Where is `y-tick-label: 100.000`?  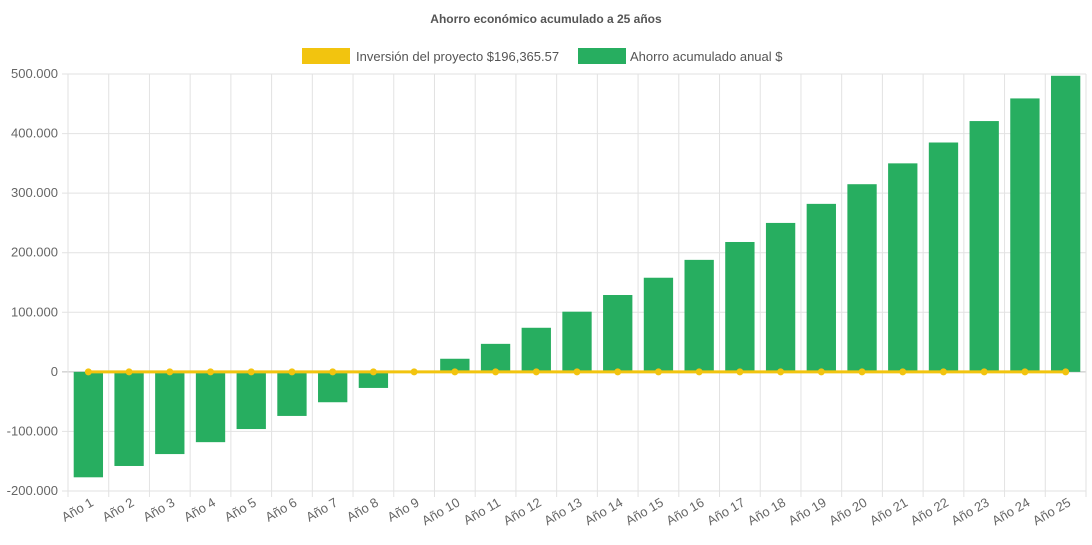
y-tick-label: 100.000 is located at coordinates (34, 311).